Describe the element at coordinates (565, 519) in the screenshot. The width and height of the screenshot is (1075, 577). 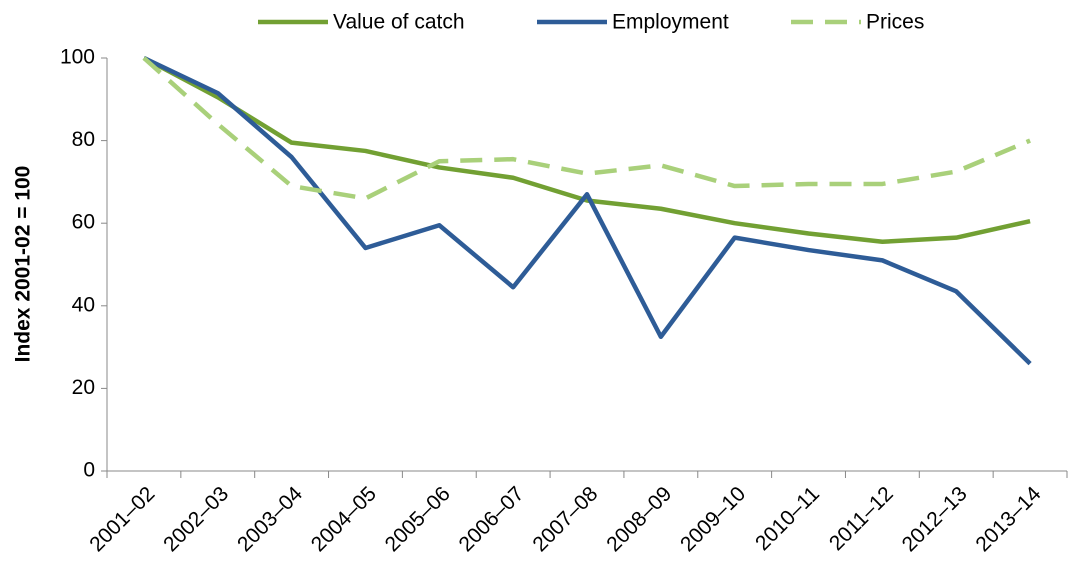
I see `x-tick-label: 2007–08` at that location.